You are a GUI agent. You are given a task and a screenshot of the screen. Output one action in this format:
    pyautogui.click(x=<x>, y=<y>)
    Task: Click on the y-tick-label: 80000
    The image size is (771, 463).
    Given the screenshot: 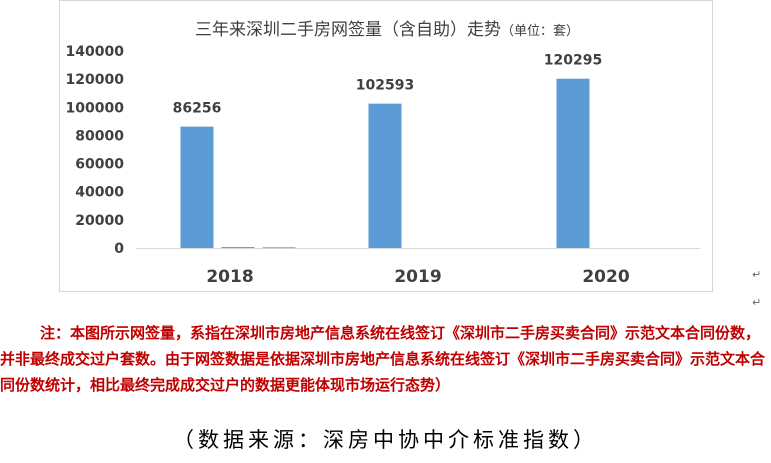 What is the action you would take?
    pyautogui.click(x=99, y=136)
    